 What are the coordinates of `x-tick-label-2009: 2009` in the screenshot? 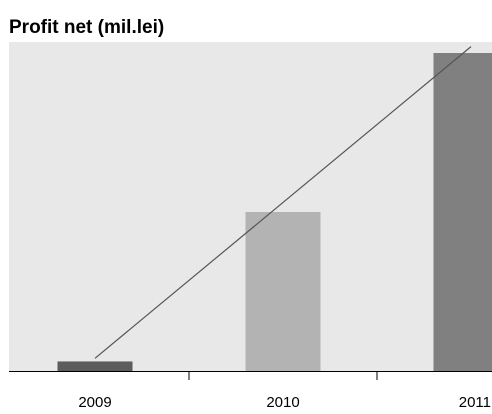 It's located at (94, 401).